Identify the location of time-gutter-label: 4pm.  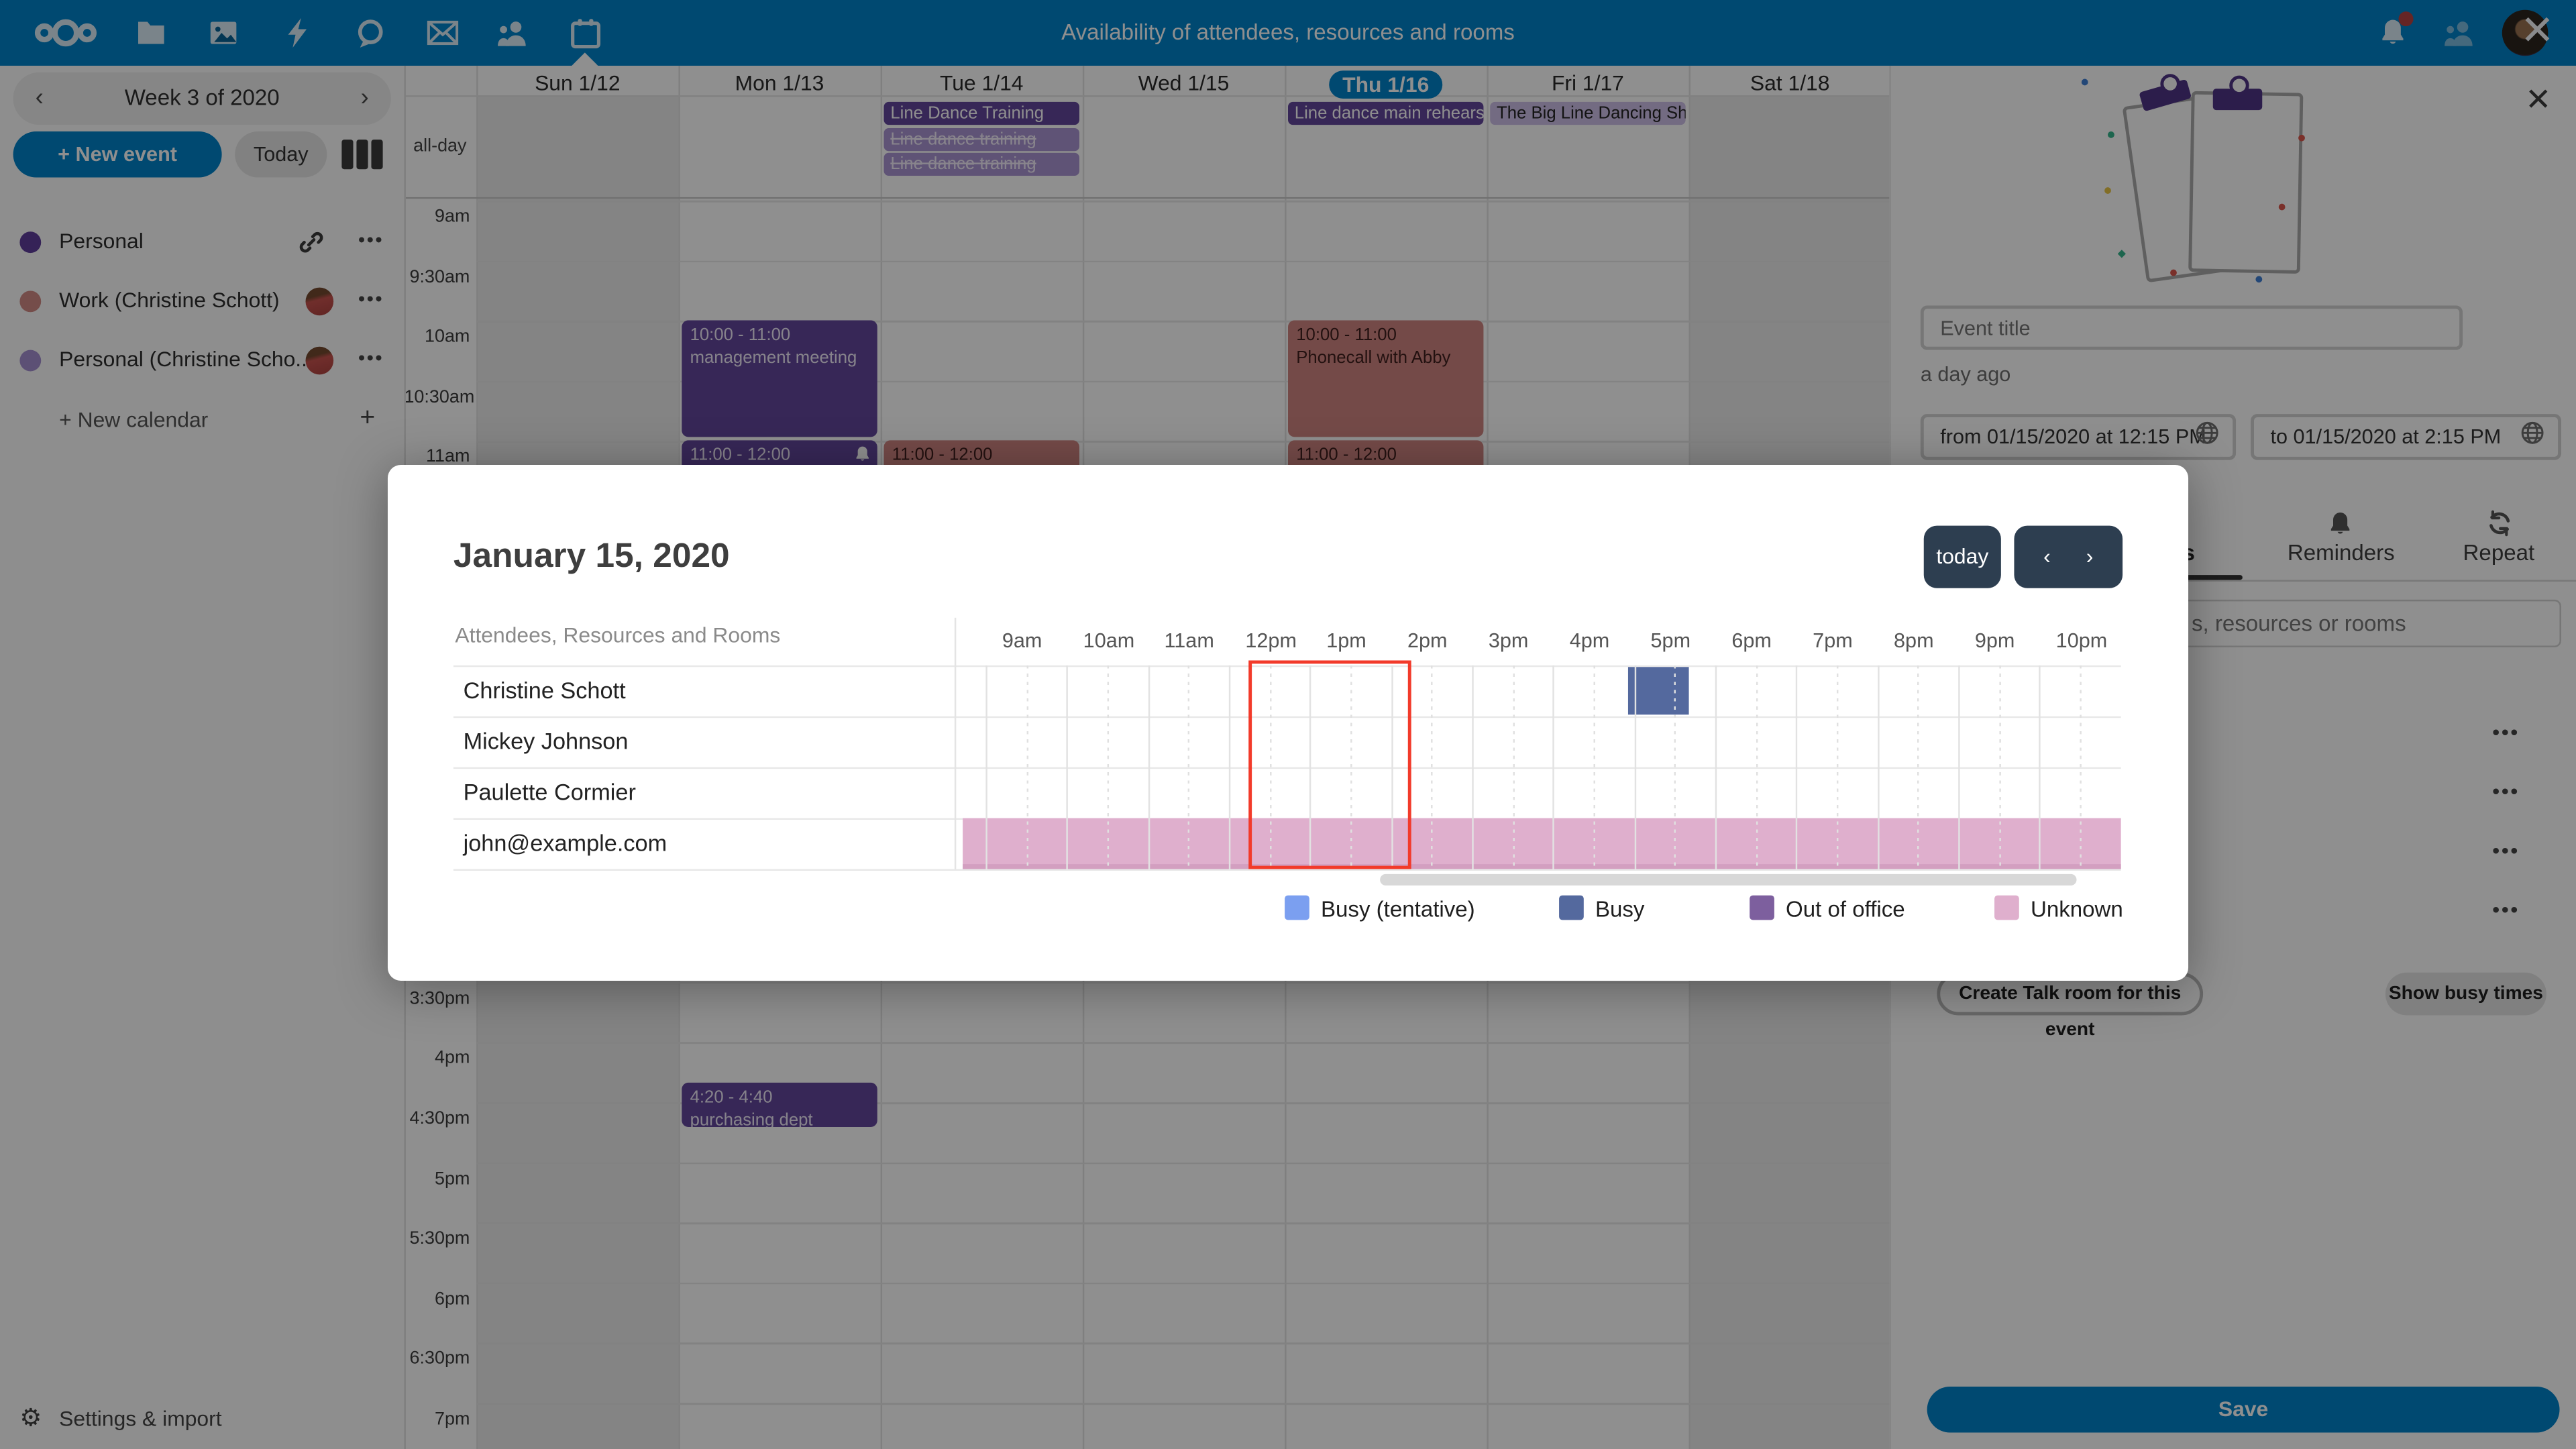
(452, 1059).